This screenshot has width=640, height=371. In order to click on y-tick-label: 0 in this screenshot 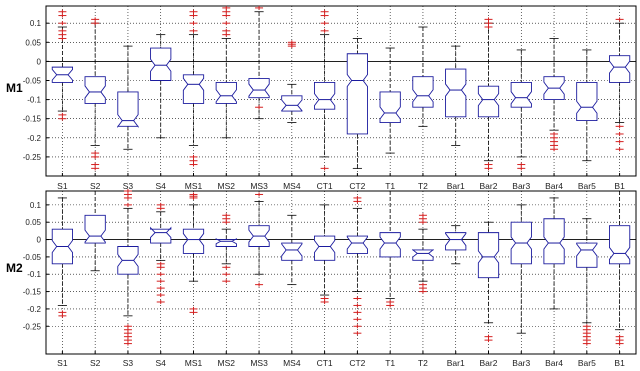, I will do `click(39, 61)`.